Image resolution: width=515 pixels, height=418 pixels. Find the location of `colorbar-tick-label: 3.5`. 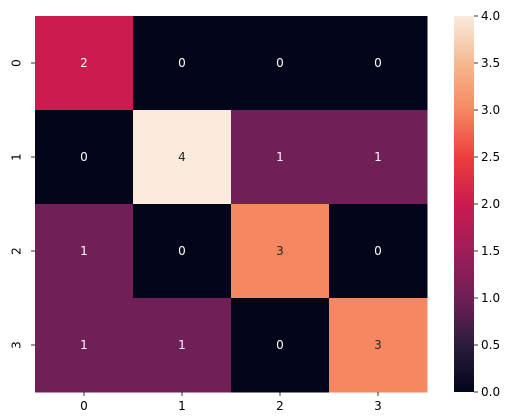

colorbar-tick-label: 3.5 is located at coordinates (490, 63).